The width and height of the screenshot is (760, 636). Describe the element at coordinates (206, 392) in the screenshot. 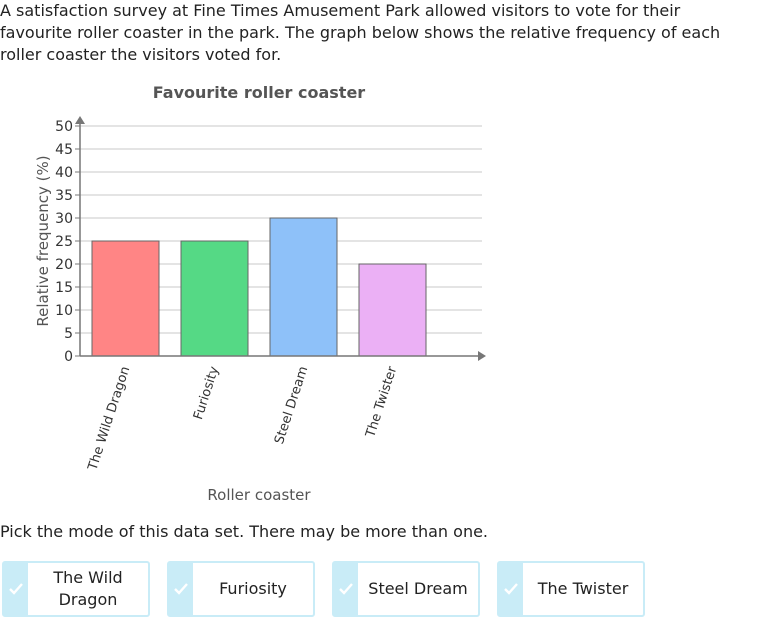

I see `x-tick-label: Furiosity` at that location.